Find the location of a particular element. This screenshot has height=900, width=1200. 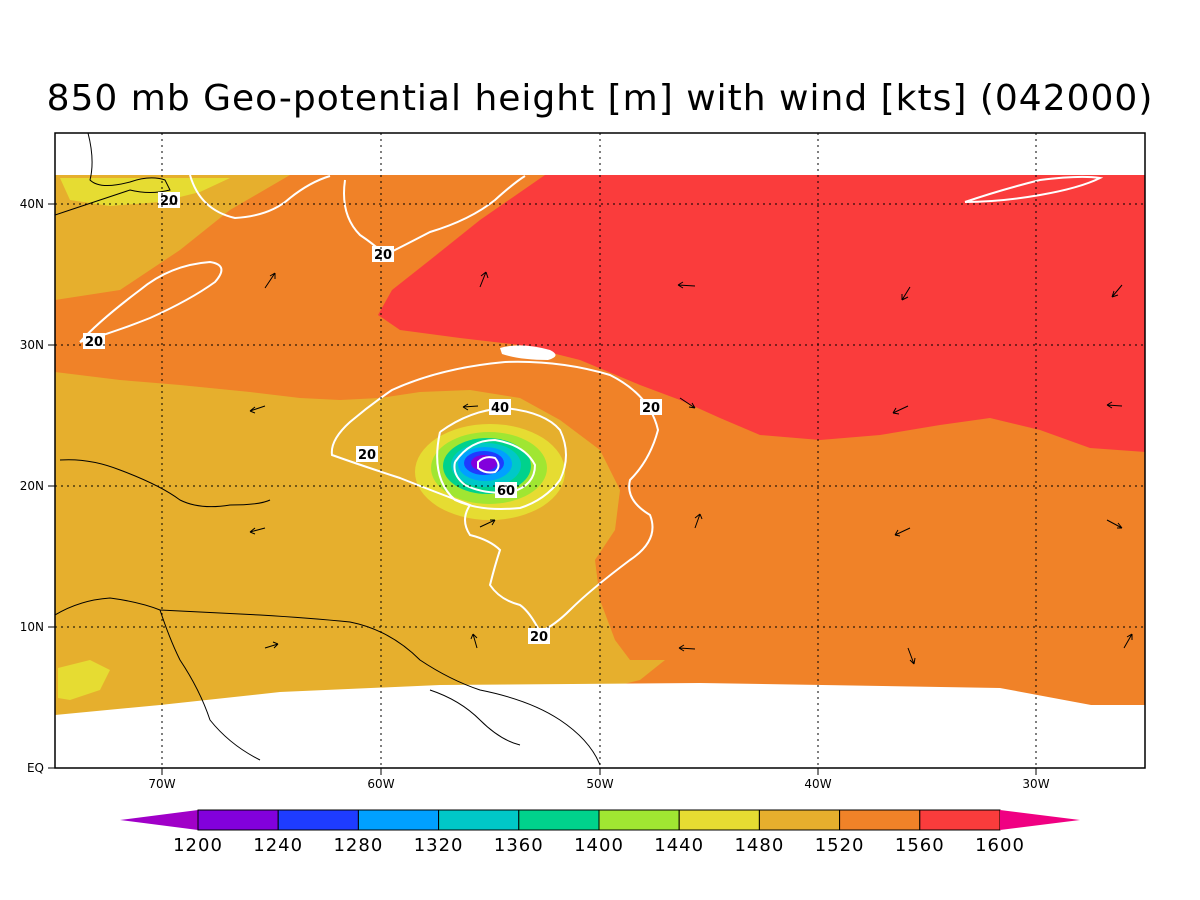

longitude-labels: 70W 60W 50W 40W 30W is located at coordinates (598, 784).